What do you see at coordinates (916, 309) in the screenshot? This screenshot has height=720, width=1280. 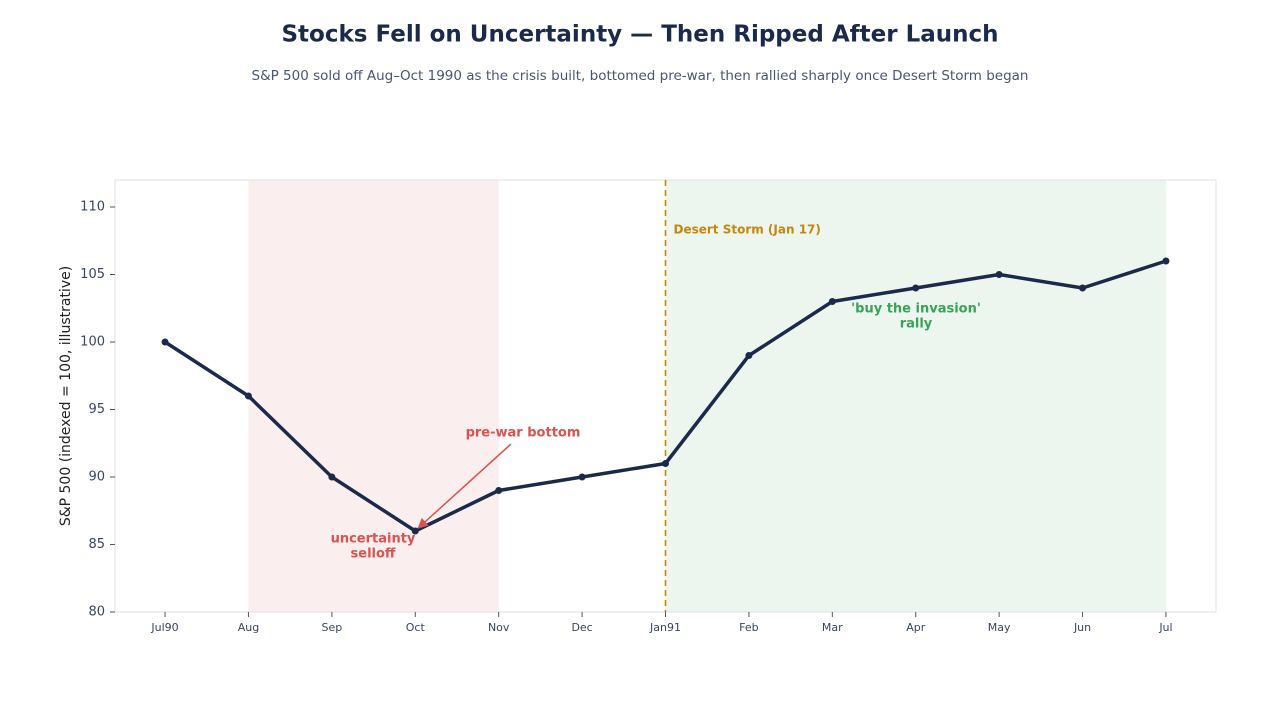 I see `annotation: 'buy the invasion'` at bounding box center [916, 309].